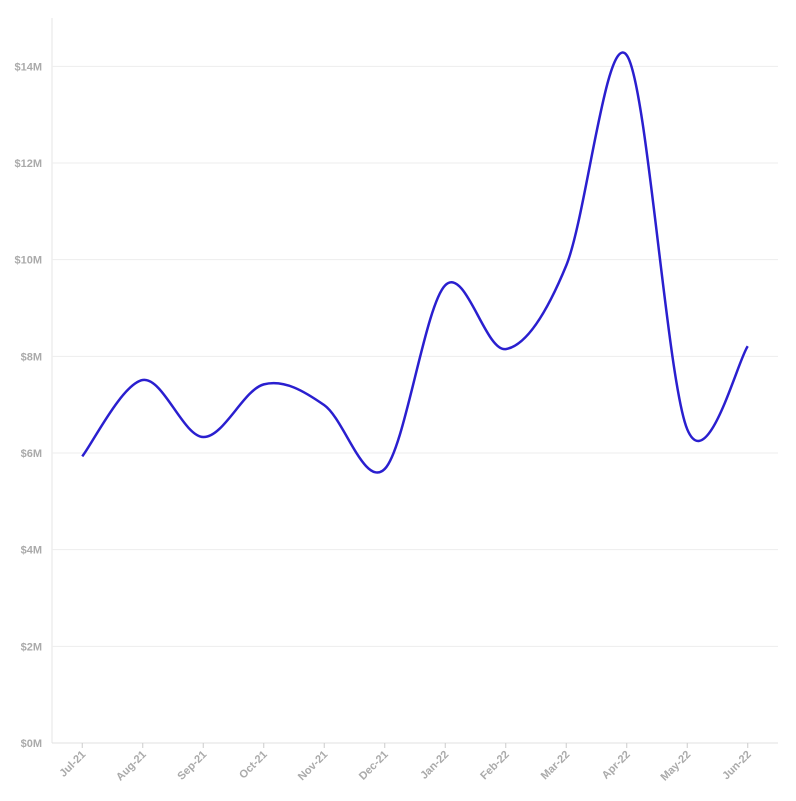  I want to click on y-tick-label: $12M, so click(28, 164).